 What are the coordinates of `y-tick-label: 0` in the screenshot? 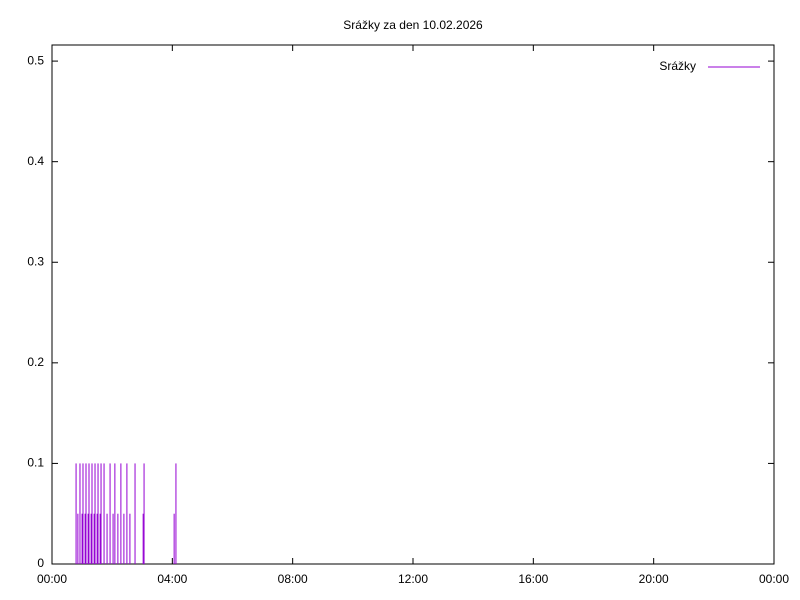 It's located at (40, 563).